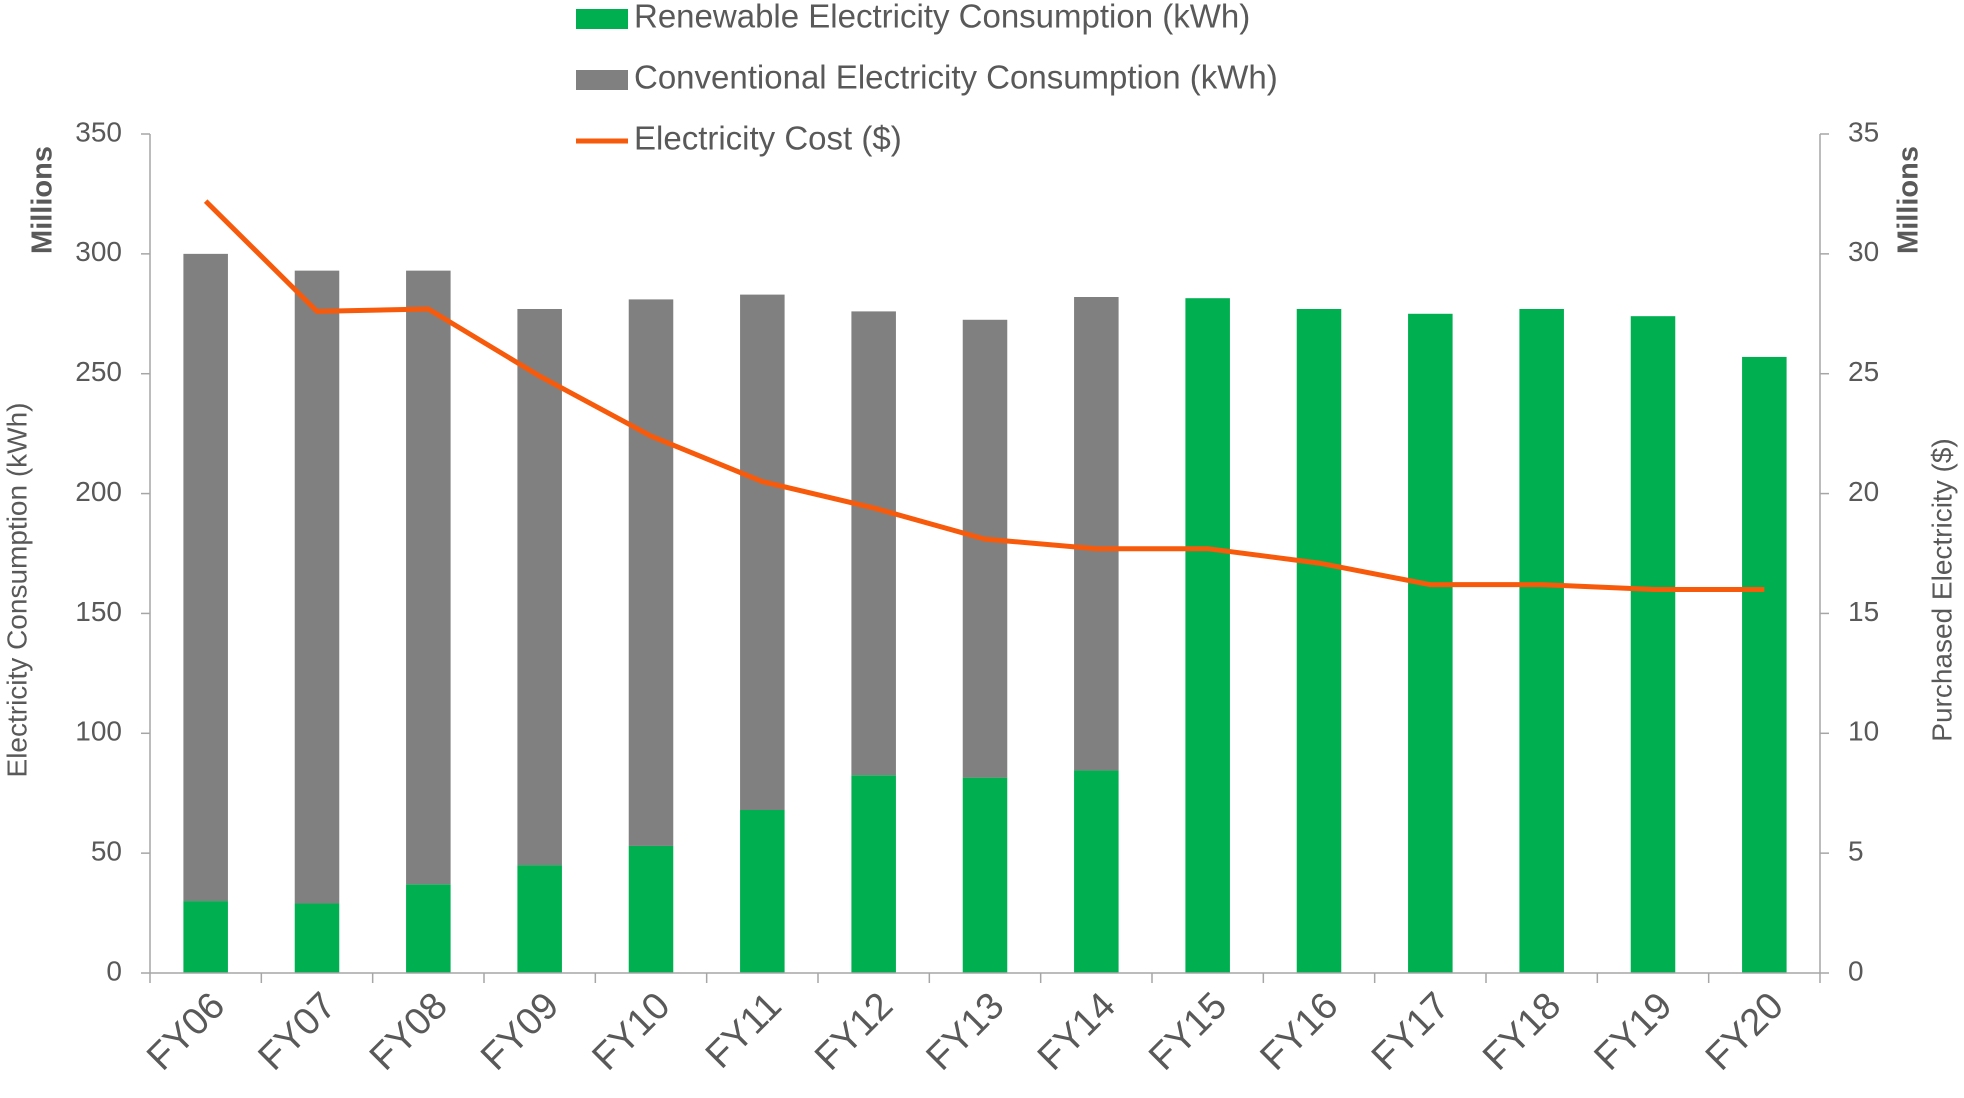 Image resolution: width=1964 pixels, height=1098 pixels. Describe the element at coordinates (1856, 851) in the screenshot. I see `y2-tick-label: 5` at that location.